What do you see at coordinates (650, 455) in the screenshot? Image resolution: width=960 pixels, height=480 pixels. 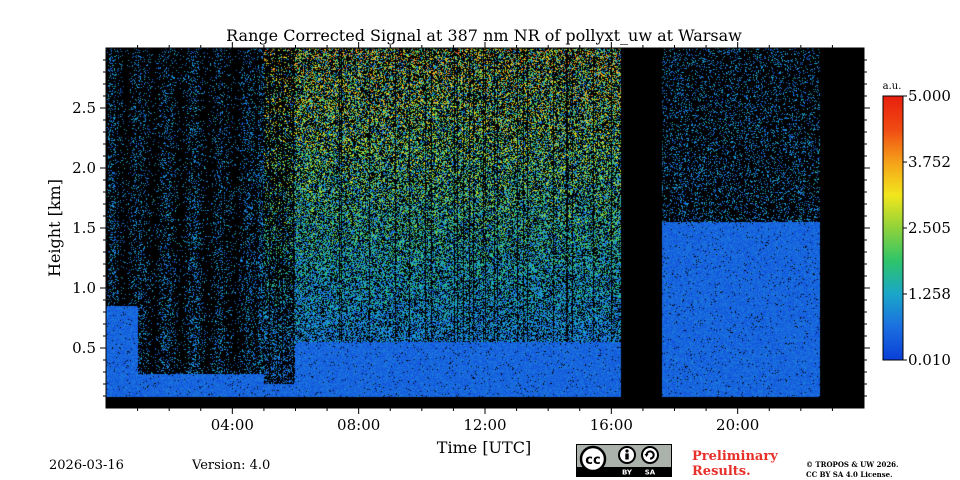 I see `share-alike-icon` at bounding box center [650, 455].